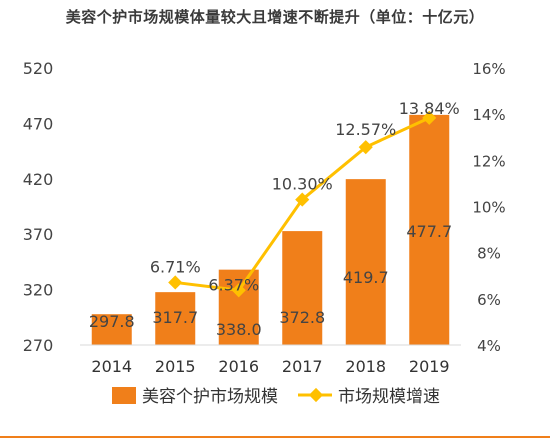  I want to click on growth-rate-label: 12.57%, so click(365, 129).